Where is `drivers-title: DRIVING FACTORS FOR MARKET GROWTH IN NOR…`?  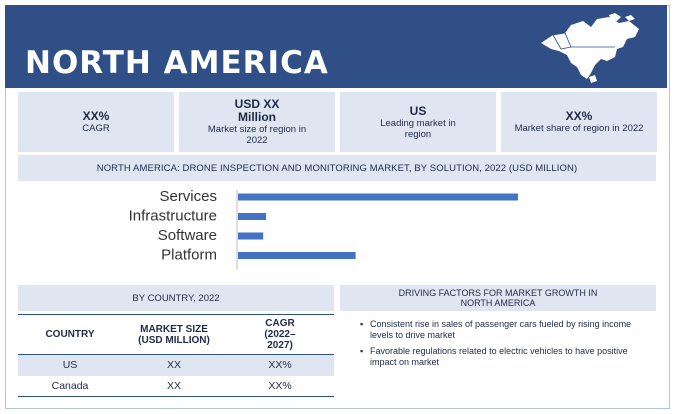 drivers-title: DRIVING FACTORS FOR MARKET GROWTH IN NOR… is located at coordinates (498, 298).